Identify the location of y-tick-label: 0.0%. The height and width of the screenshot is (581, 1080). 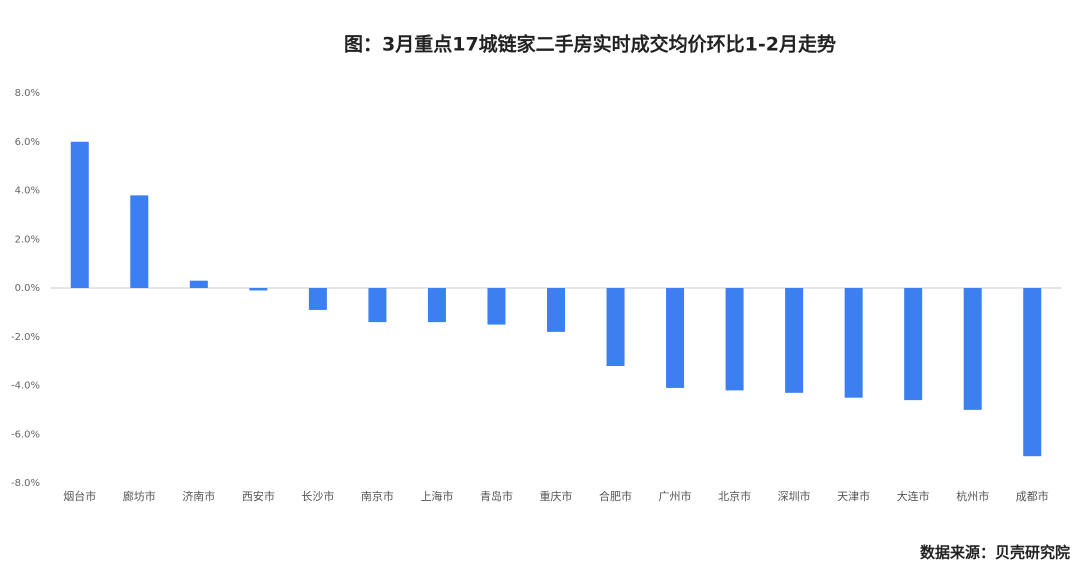
(27, 288).